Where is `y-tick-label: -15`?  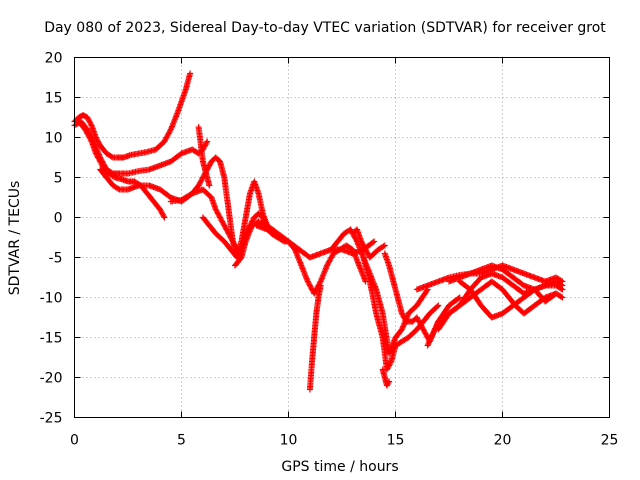
y-tick-label: -15 is located at coordinates (51, 339).